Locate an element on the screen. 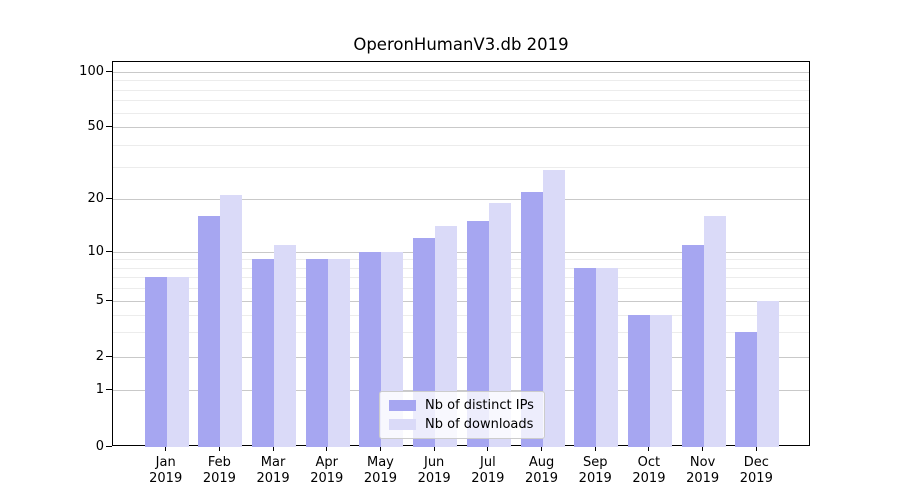  bar-nov-downloads is located at coordinates (714, 331).